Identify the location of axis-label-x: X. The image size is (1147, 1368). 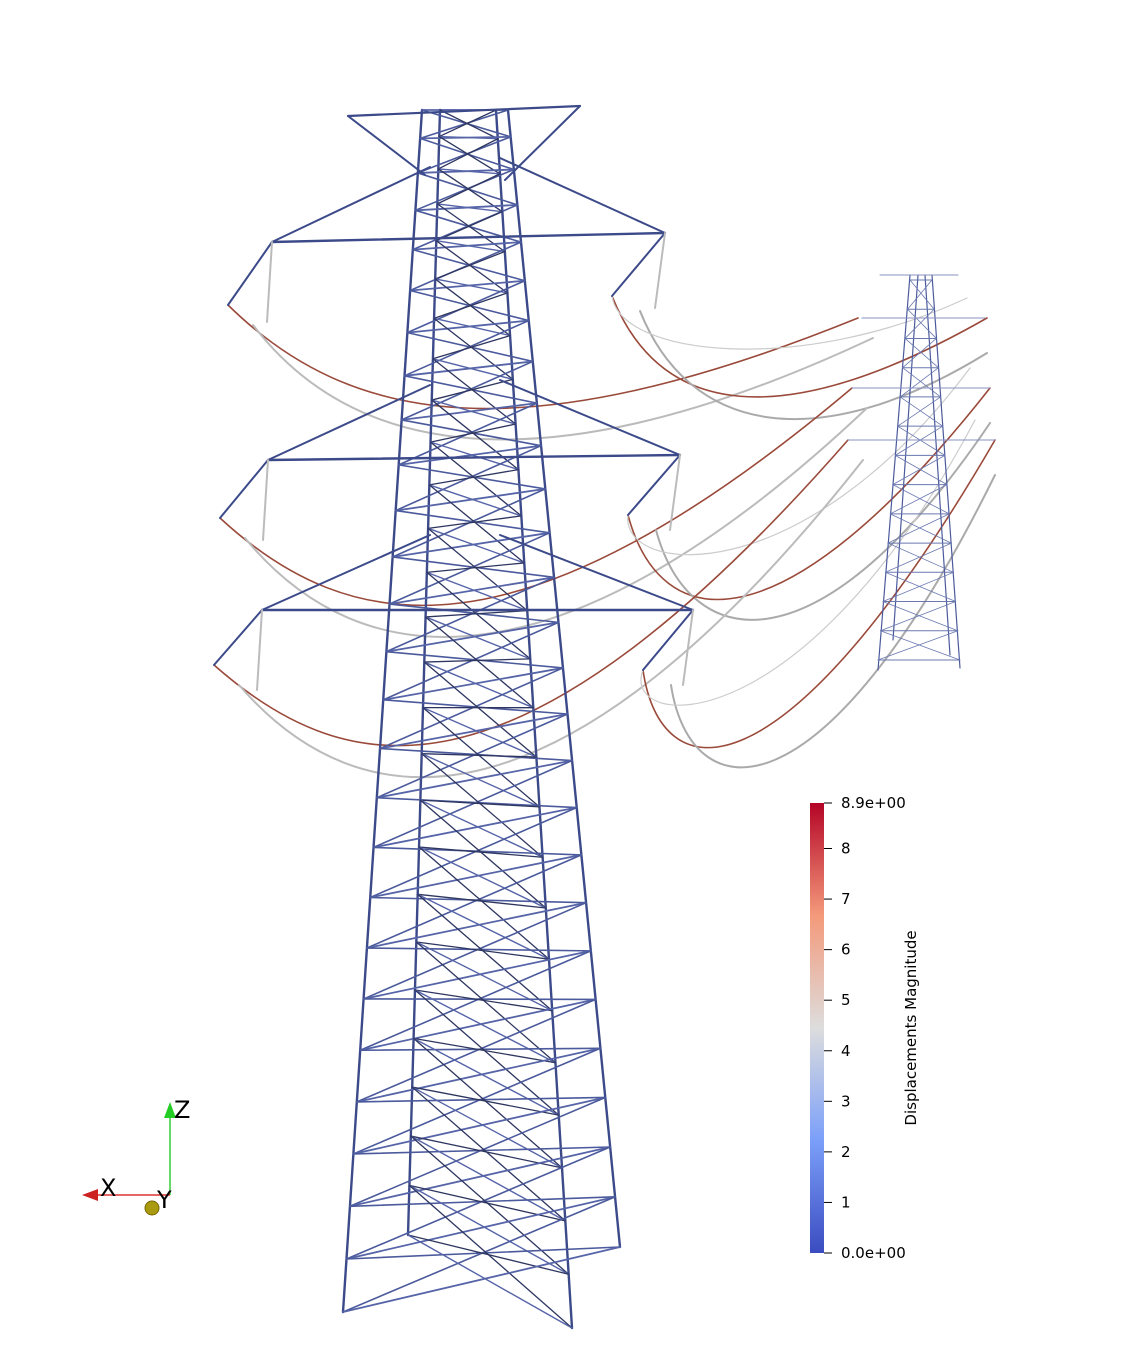
(108, 1188).